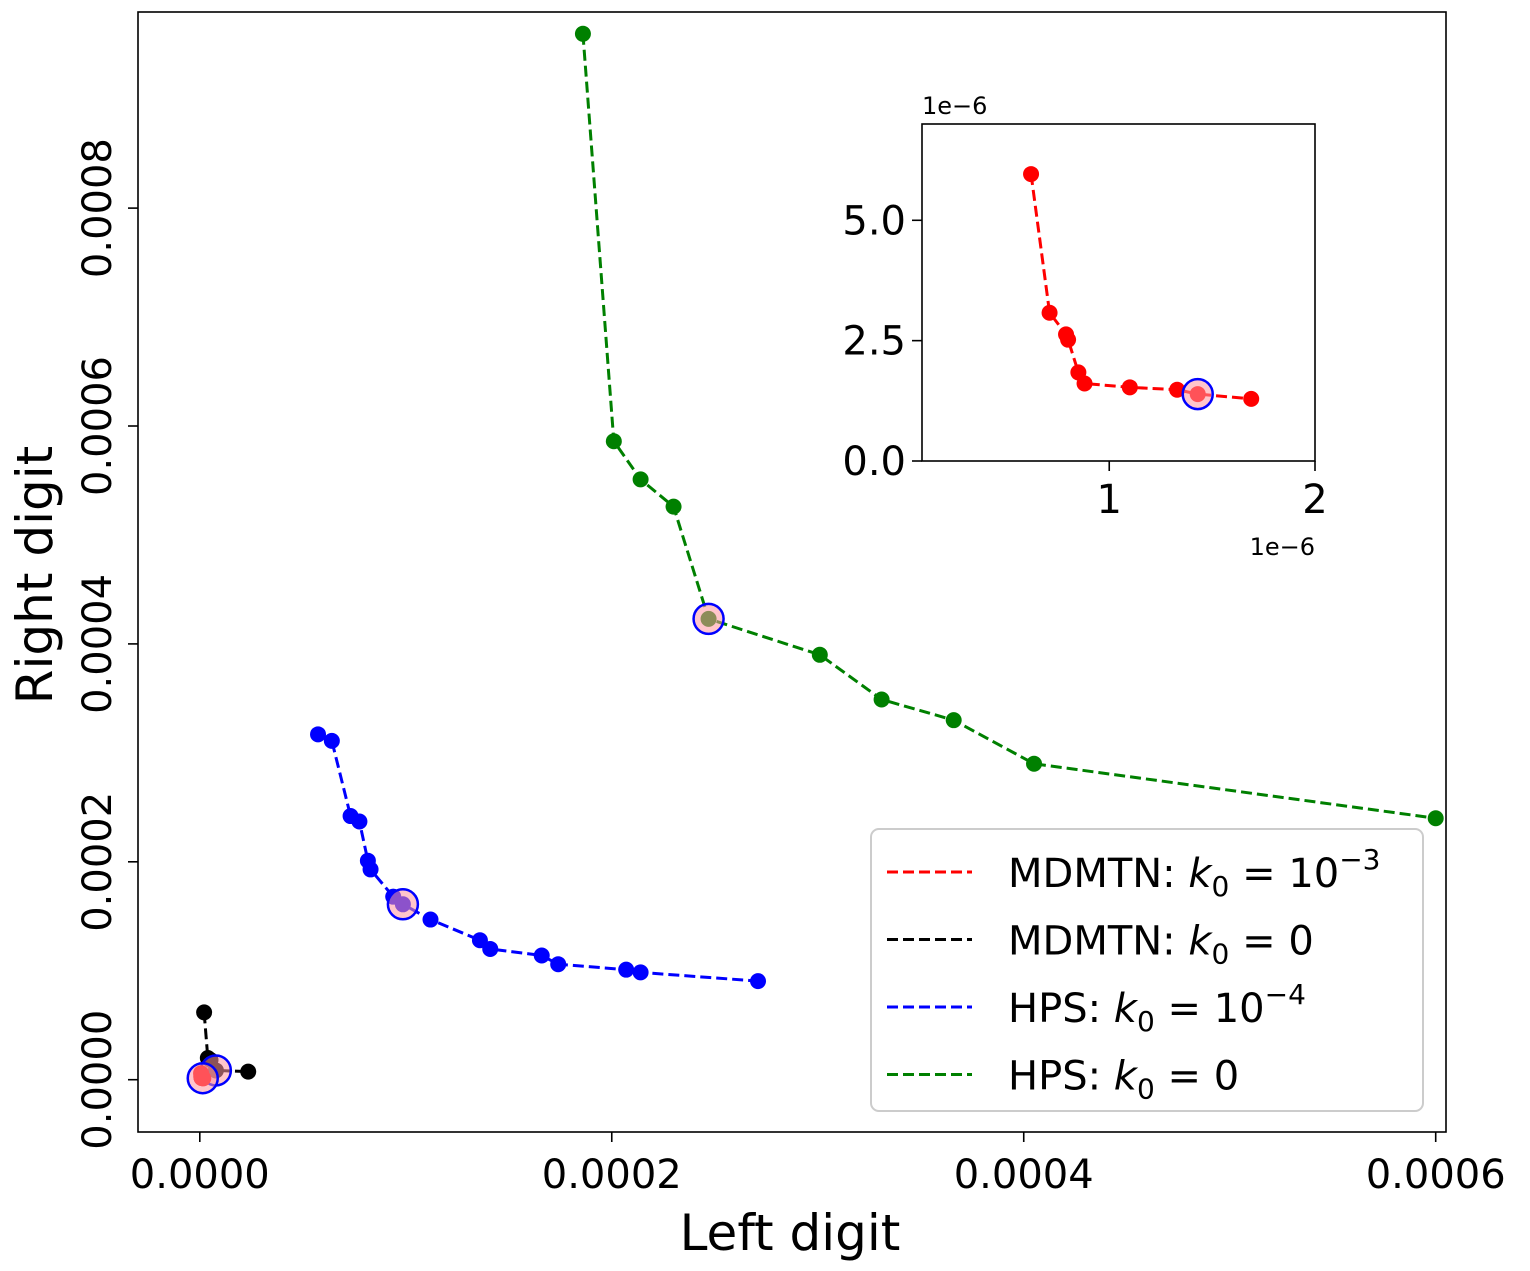 The width and height of the screenshot is (1530, 1271). Describe the element at coordinates (1024, 1175) in the screenshot. I see `x-tick-label: 0.0004` at that location.